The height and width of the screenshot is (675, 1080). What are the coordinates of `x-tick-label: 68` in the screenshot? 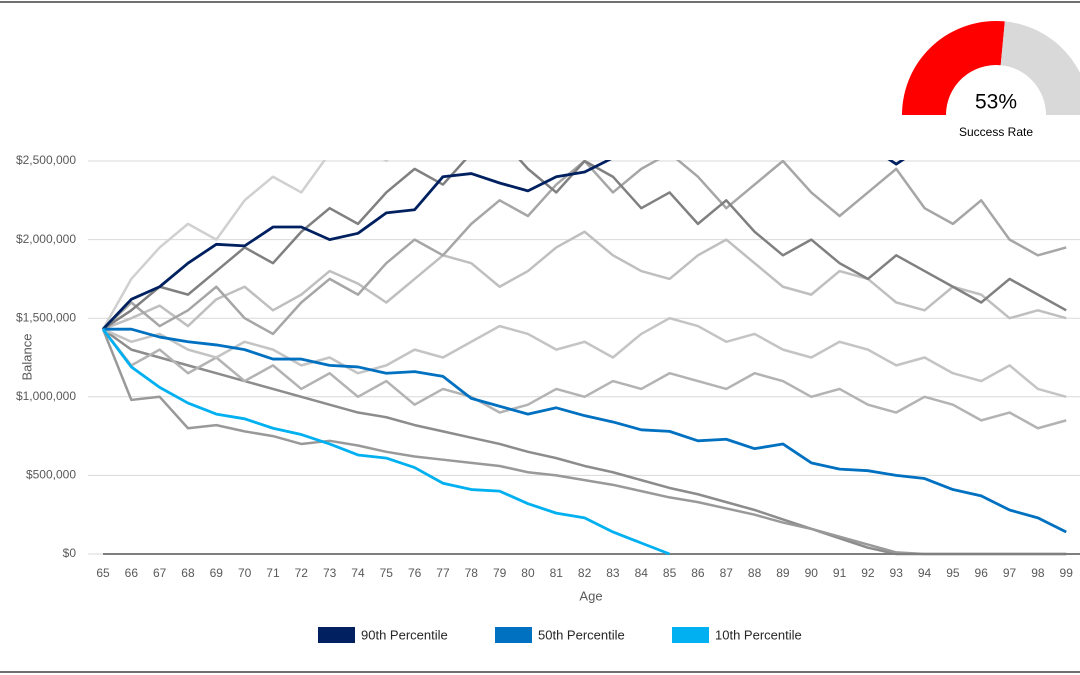 It's located at (188, 573).